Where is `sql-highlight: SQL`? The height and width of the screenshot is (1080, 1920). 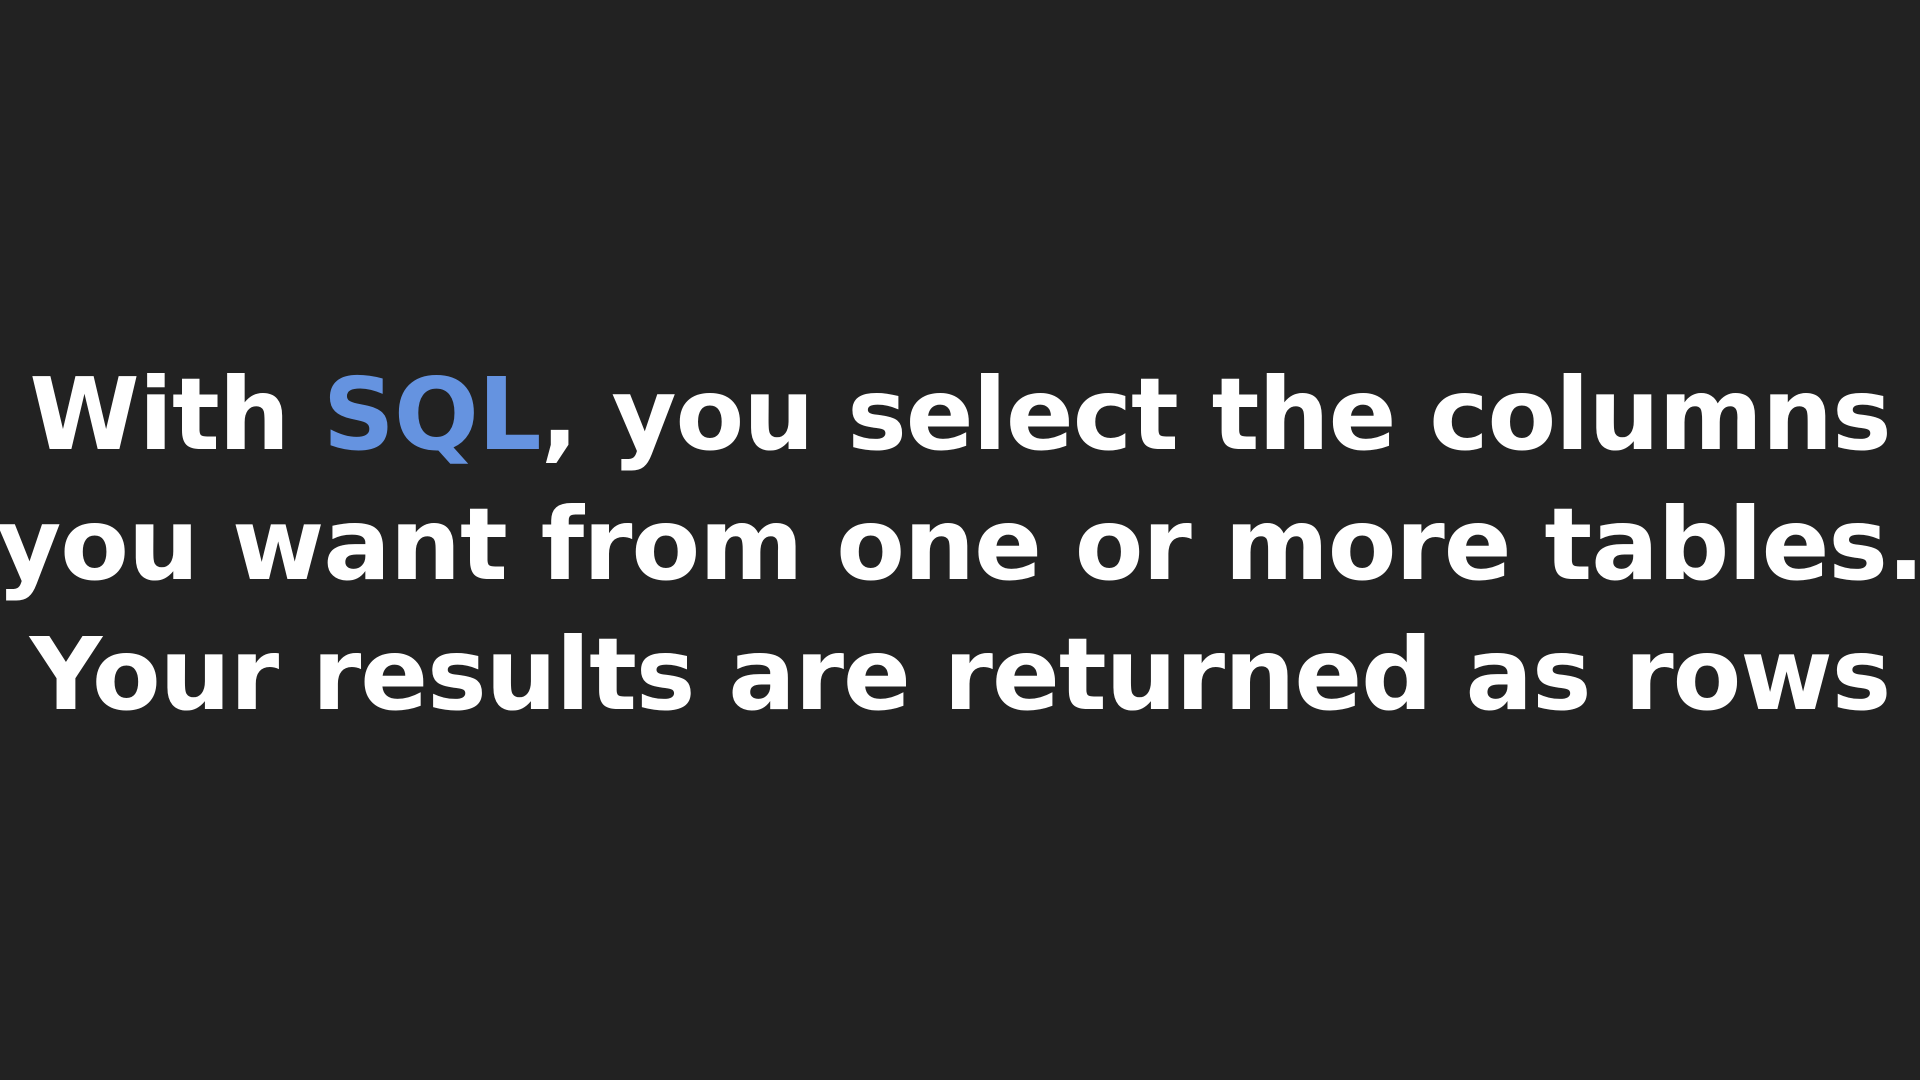 sql-highlight: SQL is located at coordinates (432, 414).